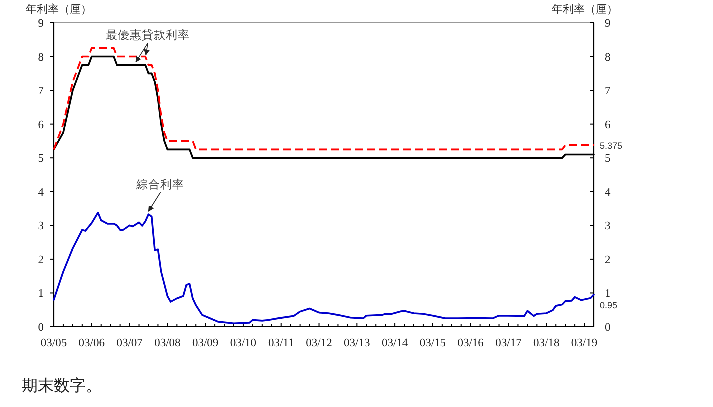 Image resolution: width=713 pixels, height=407 pixels. I want to click on y2-tick-label: 2, so click(608, 260).